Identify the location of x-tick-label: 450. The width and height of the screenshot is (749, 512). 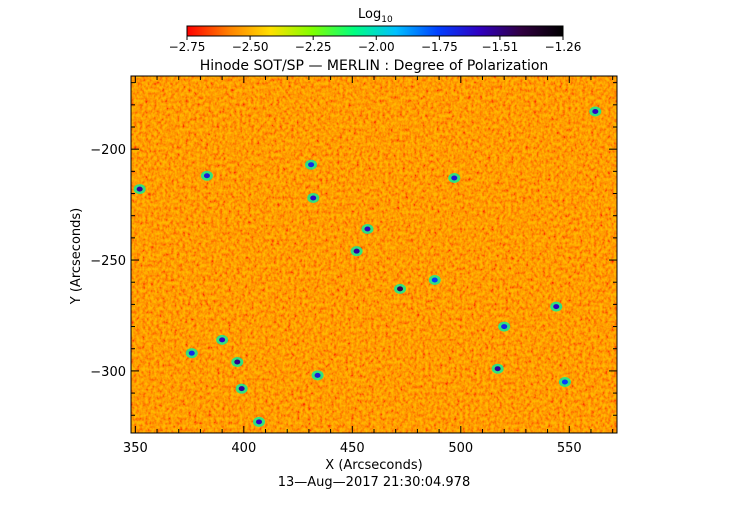
(352, 448).